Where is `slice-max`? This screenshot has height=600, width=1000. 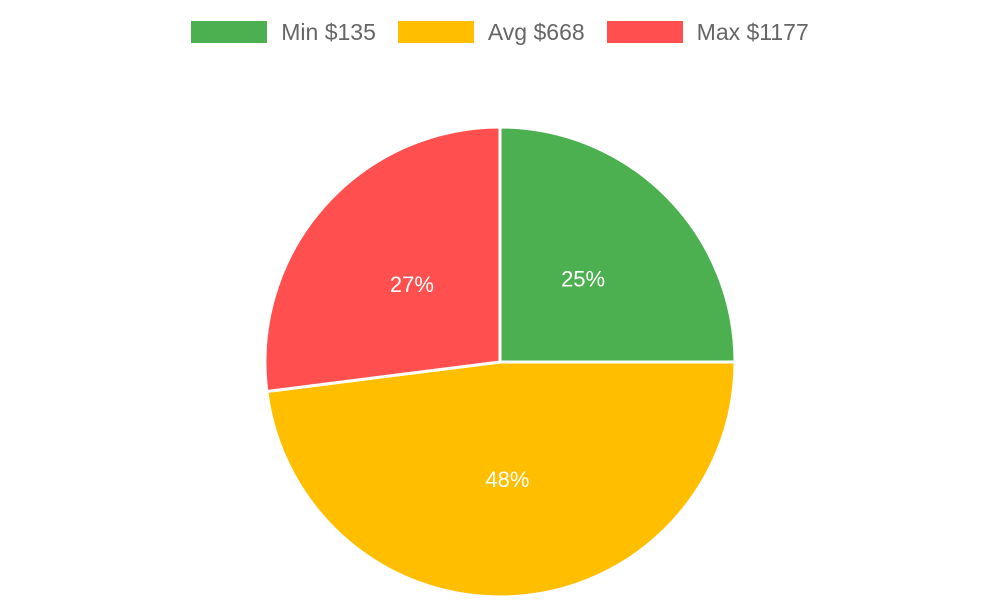 slice-max is located at coordinates (382, 259).